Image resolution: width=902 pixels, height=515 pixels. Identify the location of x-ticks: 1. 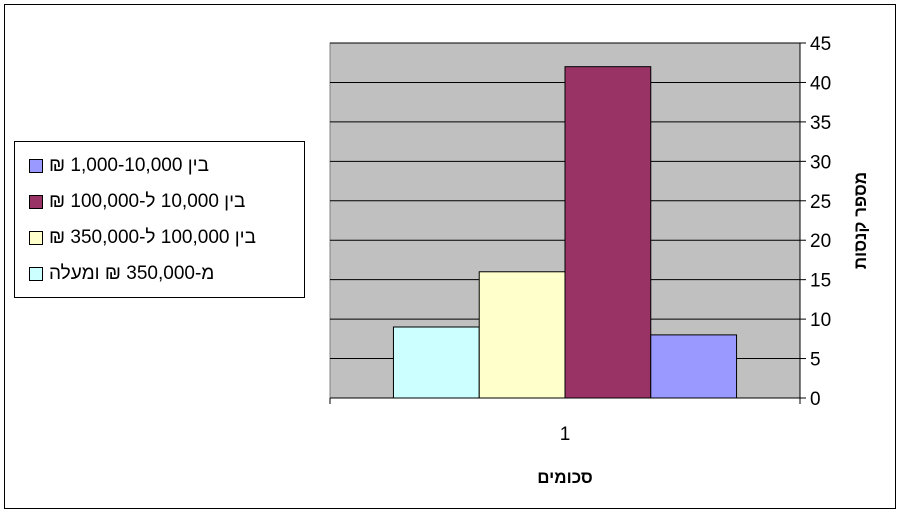
(565, 421).